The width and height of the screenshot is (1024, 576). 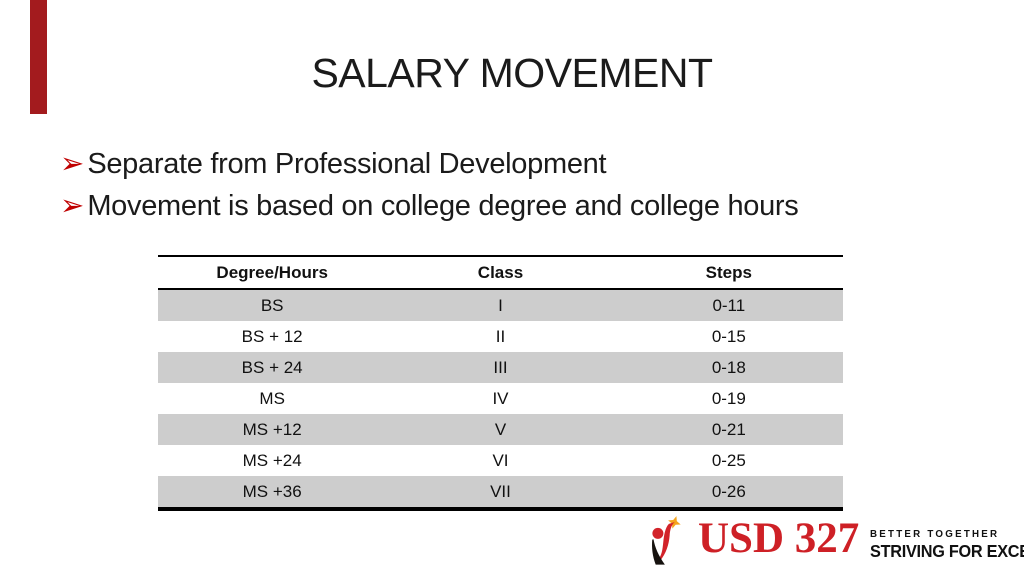 I want to click on jumping-figure-icon, so click(x=666, y=540).